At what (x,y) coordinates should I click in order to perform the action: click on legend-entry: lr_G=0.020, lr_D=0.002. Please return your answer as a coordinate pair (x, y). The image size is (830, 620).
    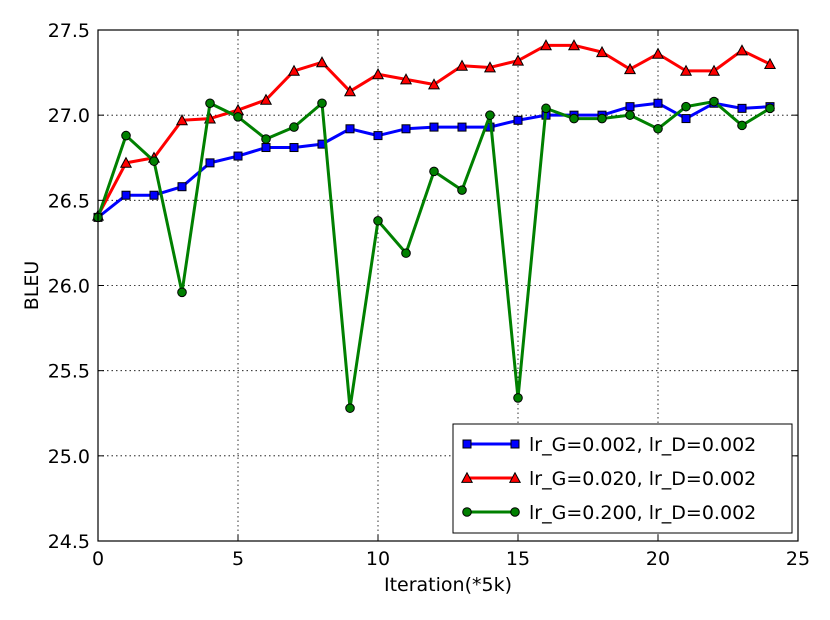
    Looking at the image, I should click on (608, 479).